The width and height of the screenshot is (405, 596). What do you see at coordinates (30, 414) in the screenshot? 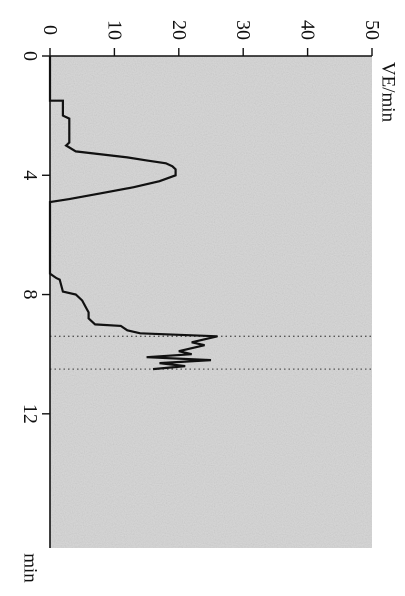
I see `x-tick-label-3: 12` at bounding box center [30, 414].